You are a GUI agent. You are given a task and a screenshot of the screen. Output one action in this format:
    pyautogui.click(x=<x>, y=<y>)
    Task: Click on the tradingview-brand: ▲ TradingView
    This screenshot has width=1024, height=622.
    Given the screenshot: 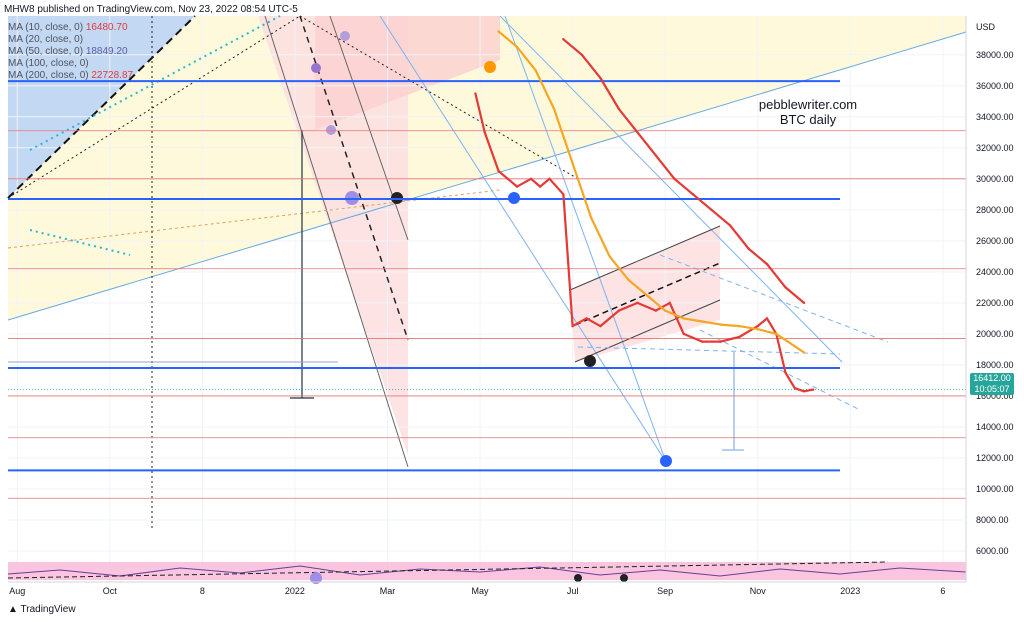 What is the action you would take?
    pyautogui.click(x=42, y=609)
    